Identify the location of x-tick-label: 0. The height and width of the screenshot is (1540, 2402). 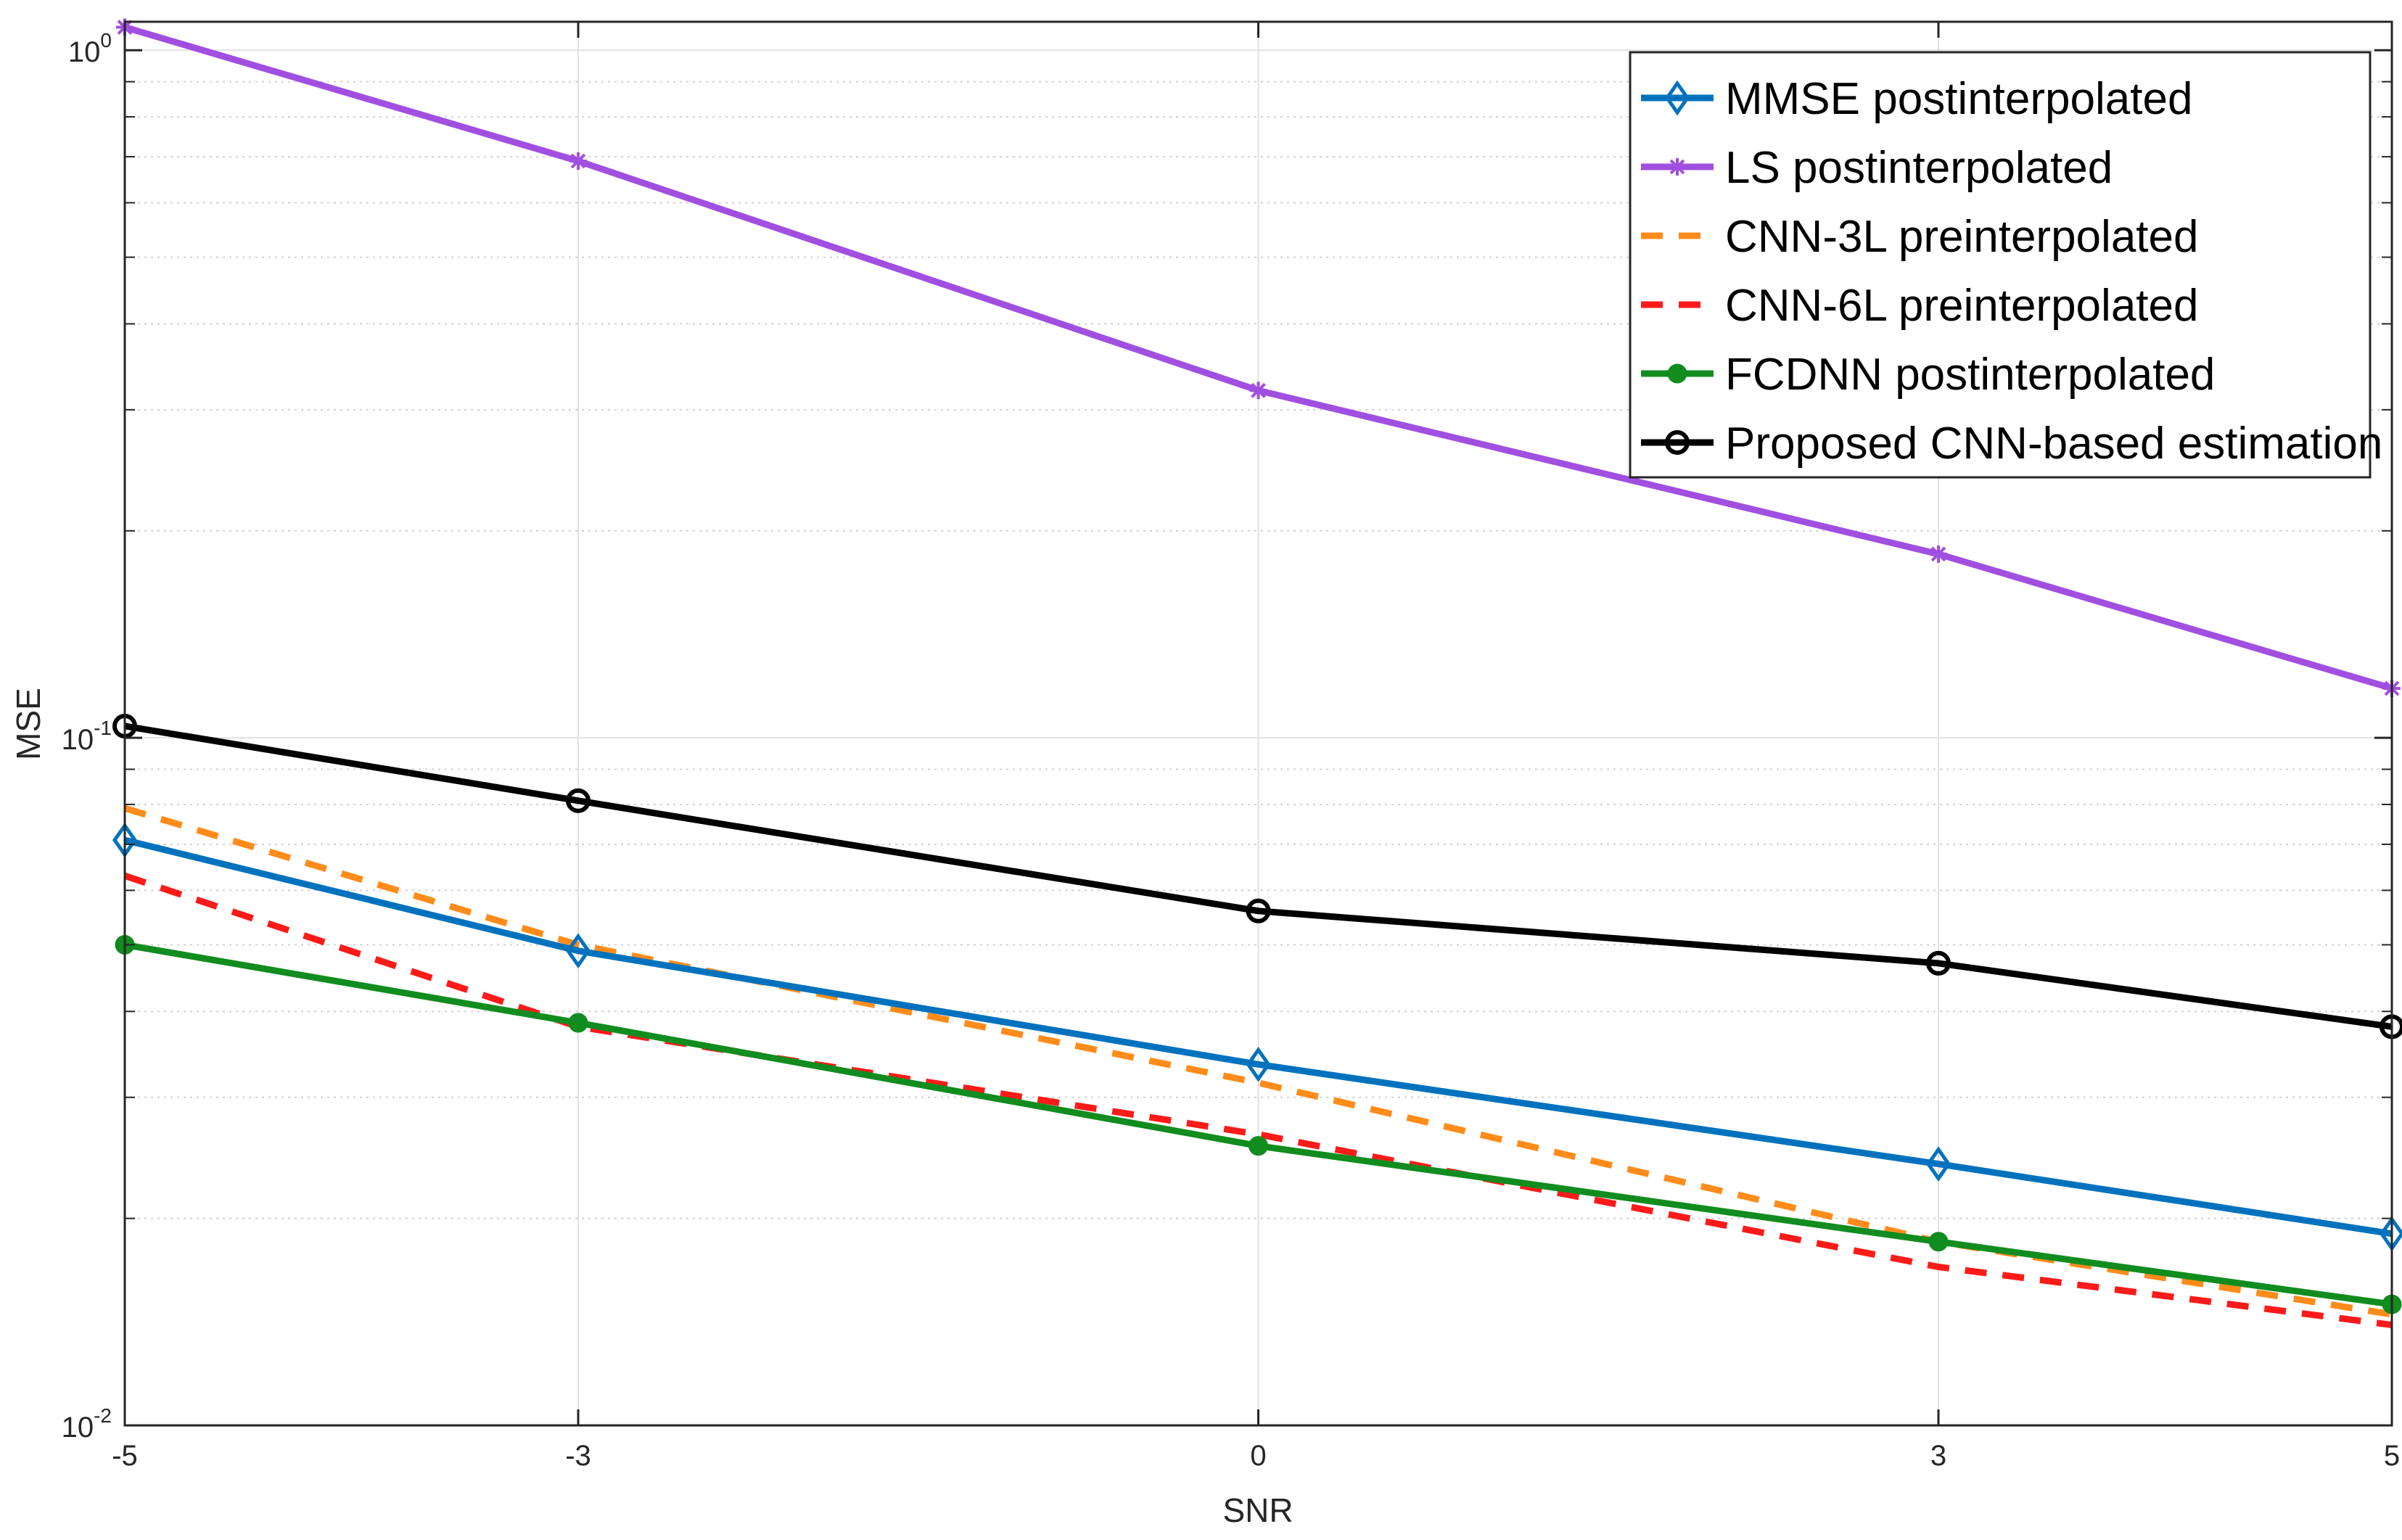
(1258, 1456).